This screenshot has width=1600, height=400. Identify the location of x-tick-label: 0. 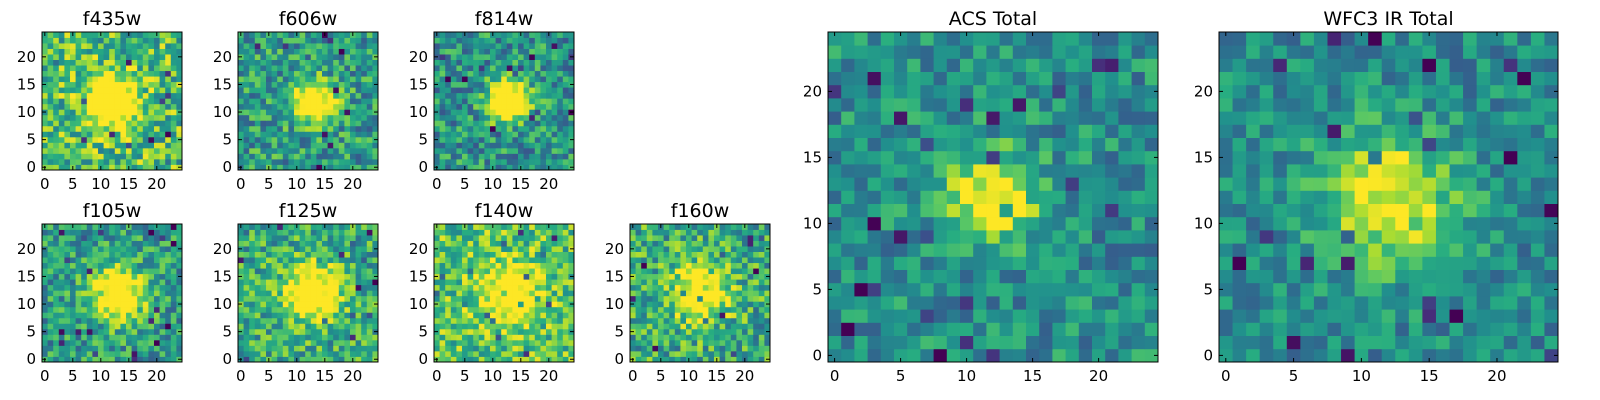
(241, 376).